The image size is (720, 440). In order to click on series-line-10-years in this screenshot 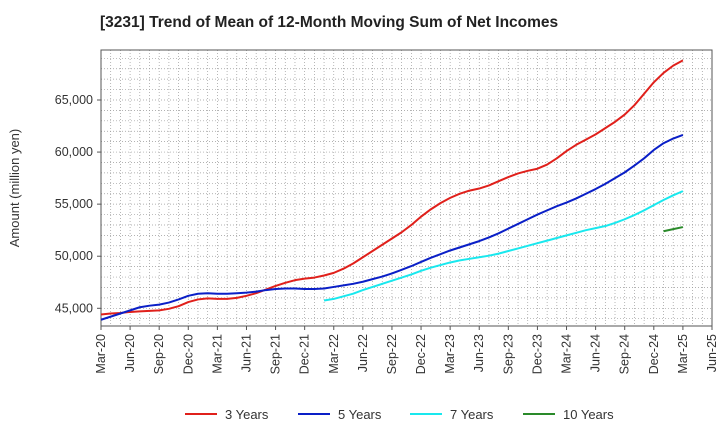, I will do `click(673, 229)`.